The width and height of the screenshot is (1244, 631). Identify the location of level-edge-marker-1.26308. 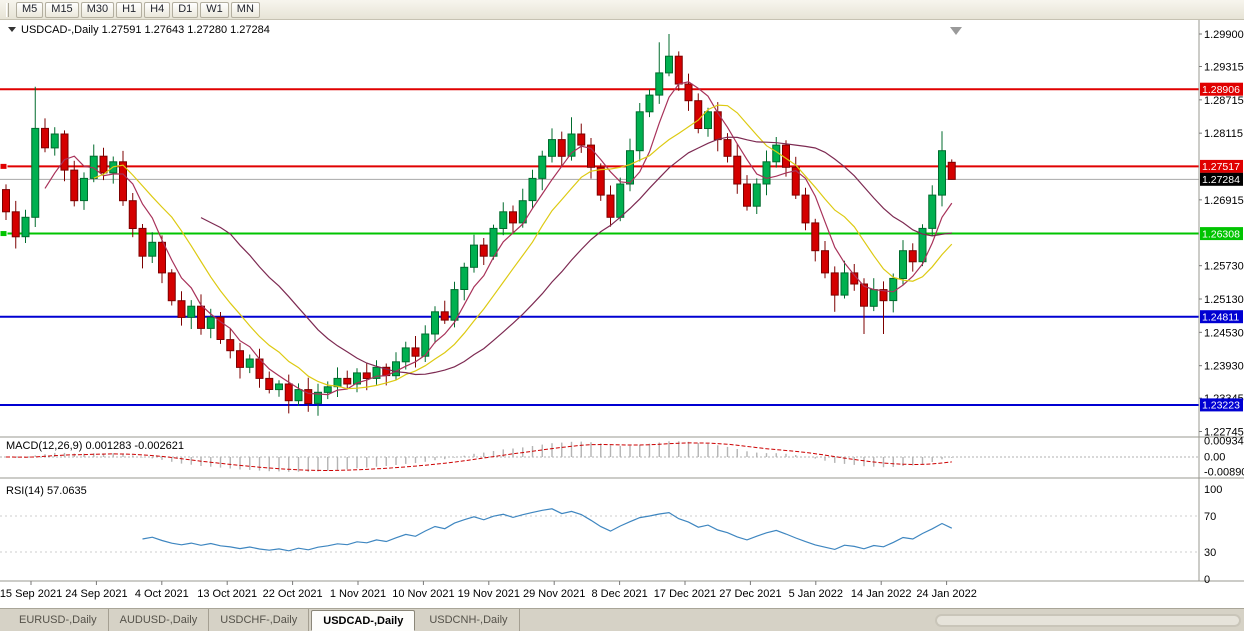
(4, 234).